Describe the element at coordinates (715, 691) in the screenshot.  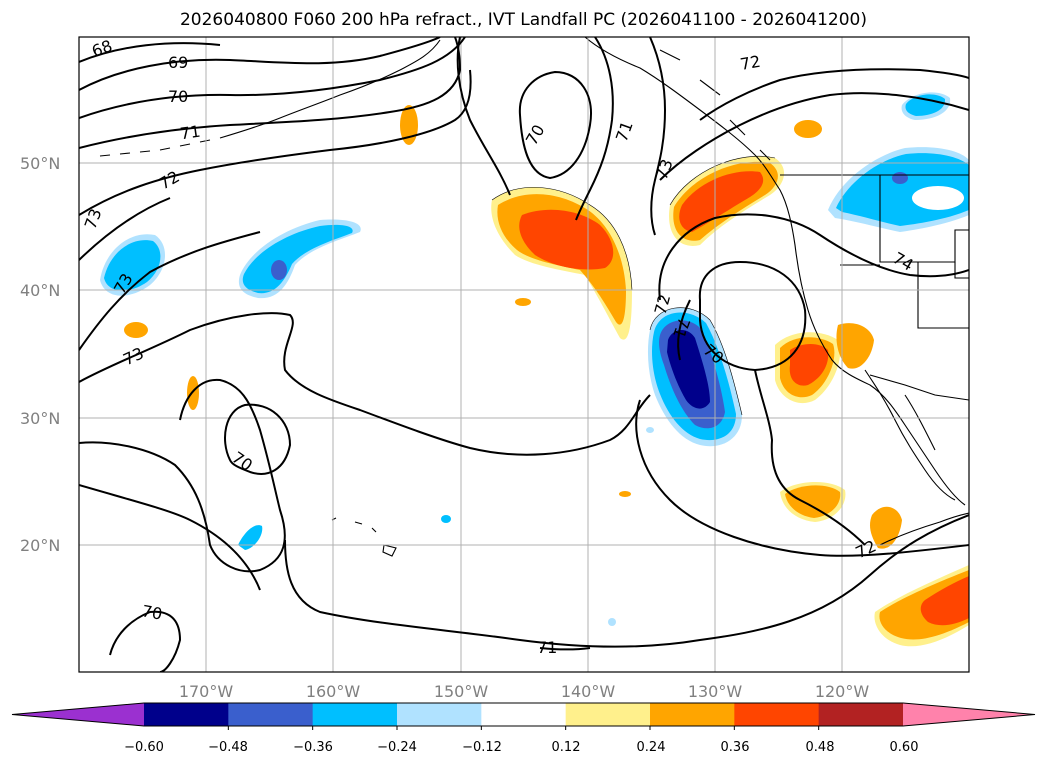
I see `lon-label: 130°W` at that location.